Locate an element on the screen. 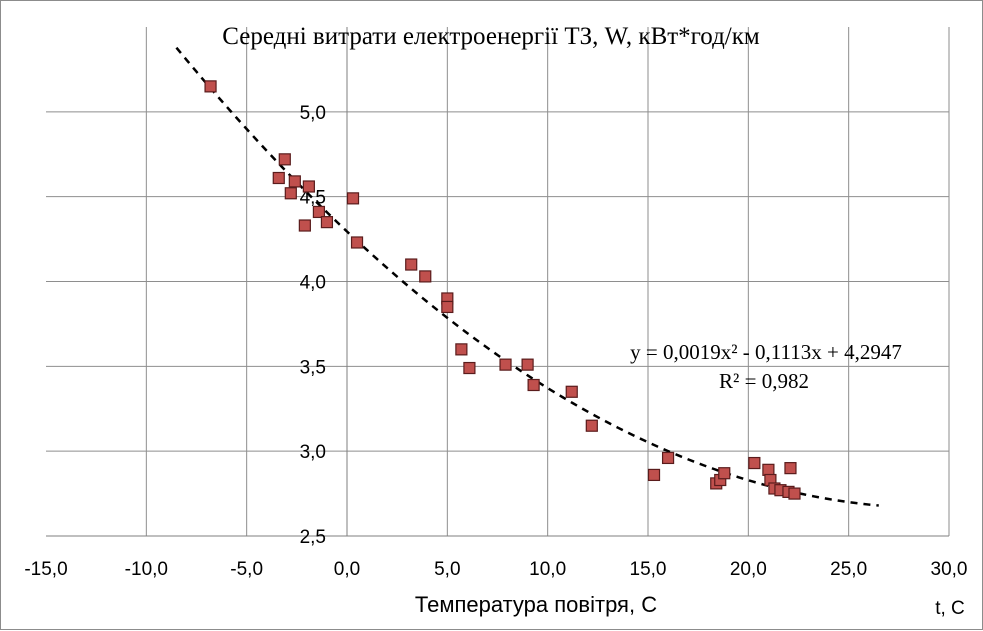 The image size is (983, 631). r-squared-label: R² = 0,982 is located at coordinates (764, 381).